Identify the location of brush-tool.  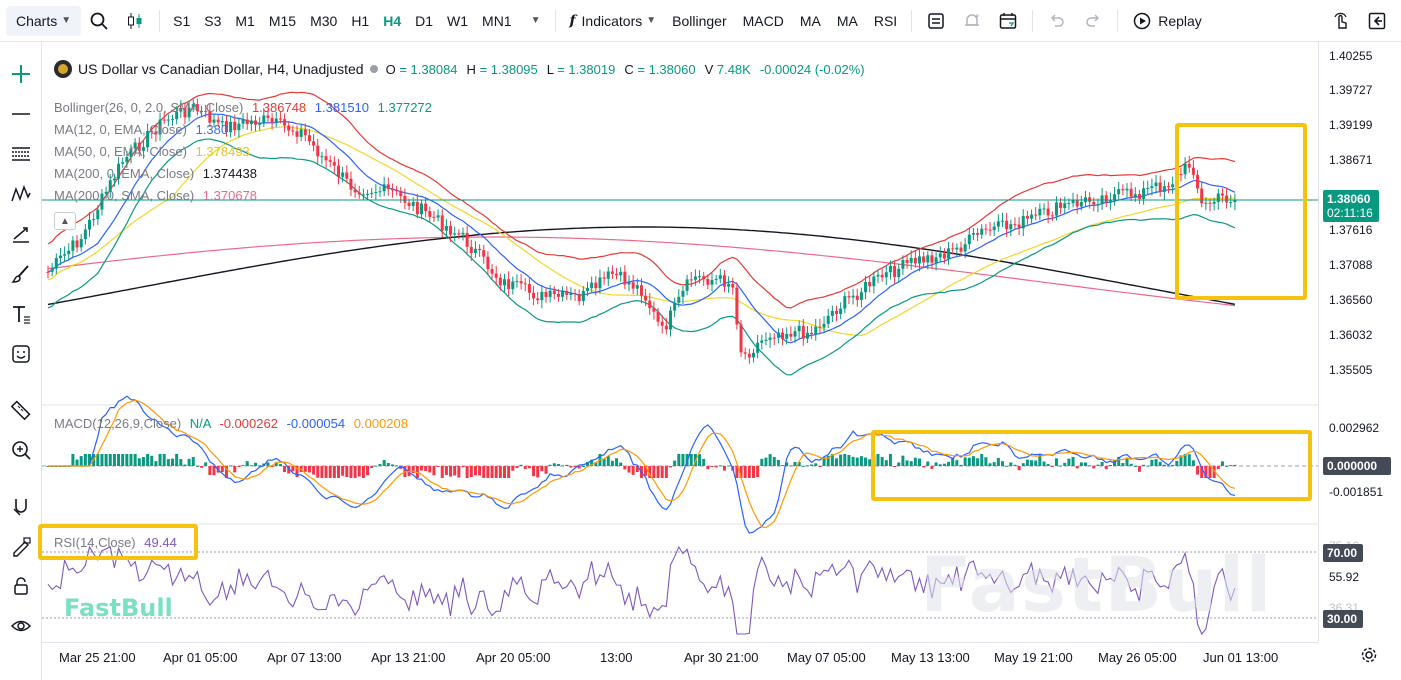
(21, 274).